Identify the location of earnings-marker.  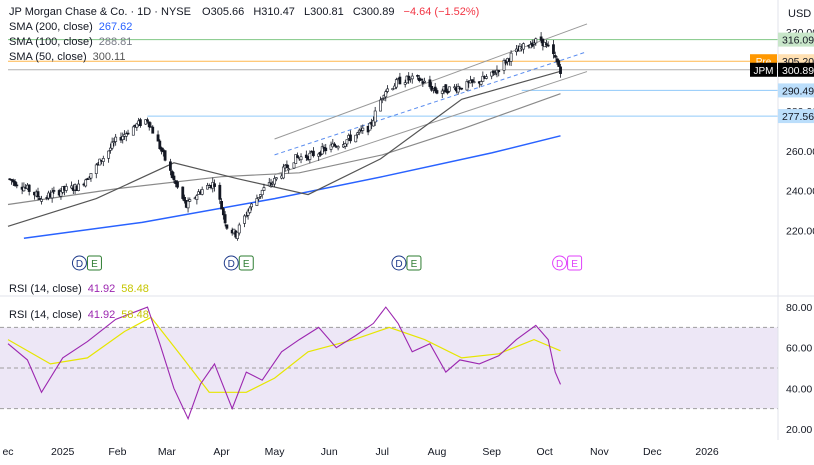
(94, 263).